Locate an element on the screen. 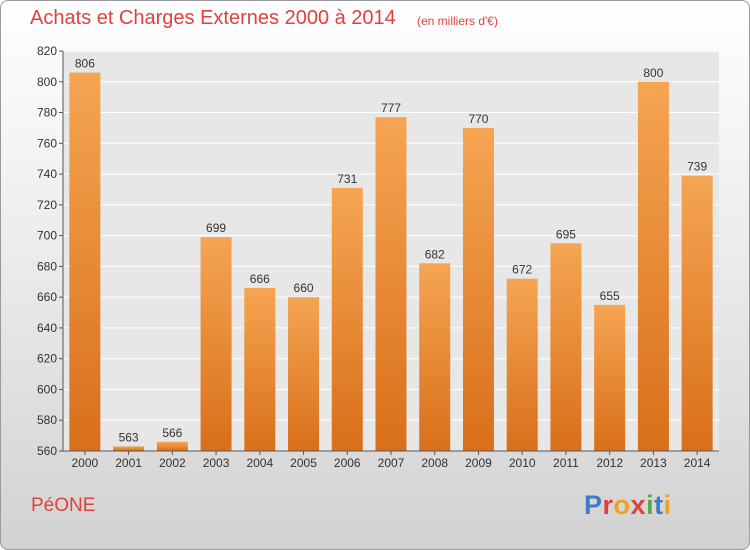 The height and width of the screenshot is (550, 750). x-tick-label: 2001 is located at coordinates (128, 463).